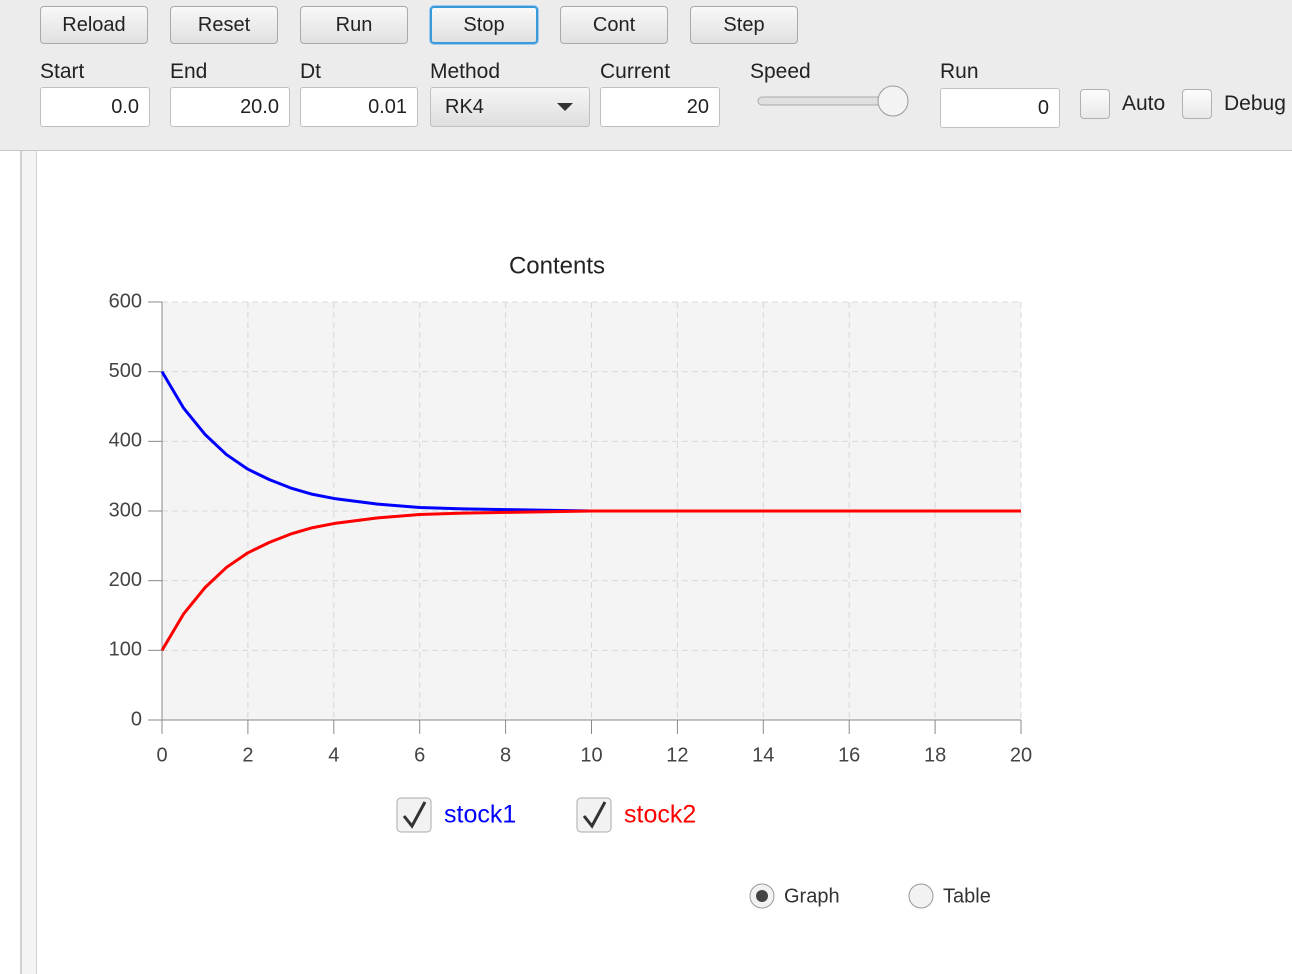 Image resolution: width=1292 pixels, height=974 pixels. I want to click on start-field: 0.0, so click(95, 107).